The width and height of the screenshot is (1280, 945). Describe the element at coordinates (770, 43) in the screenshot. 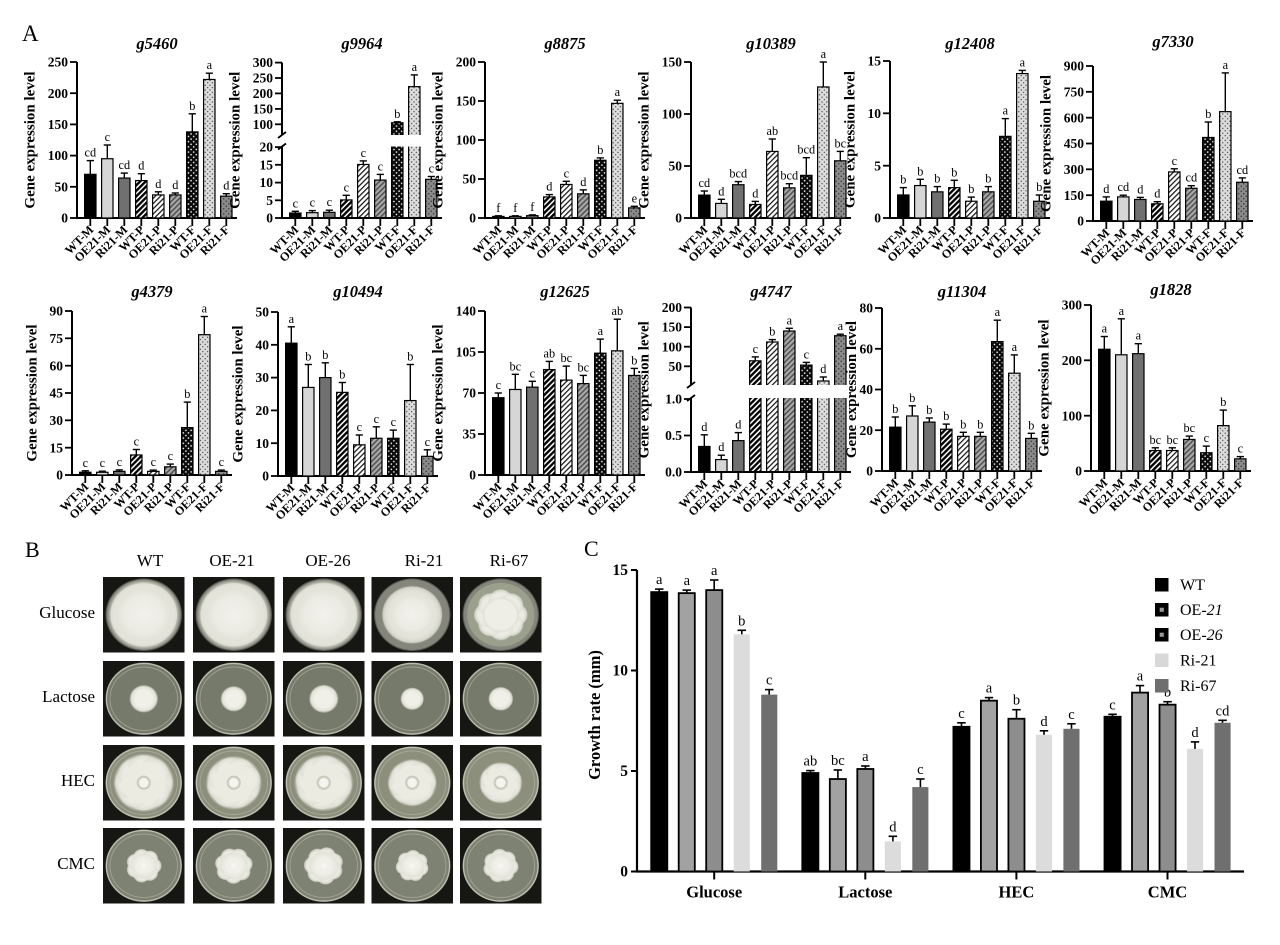

I see `svg-text: g10389` at that location.